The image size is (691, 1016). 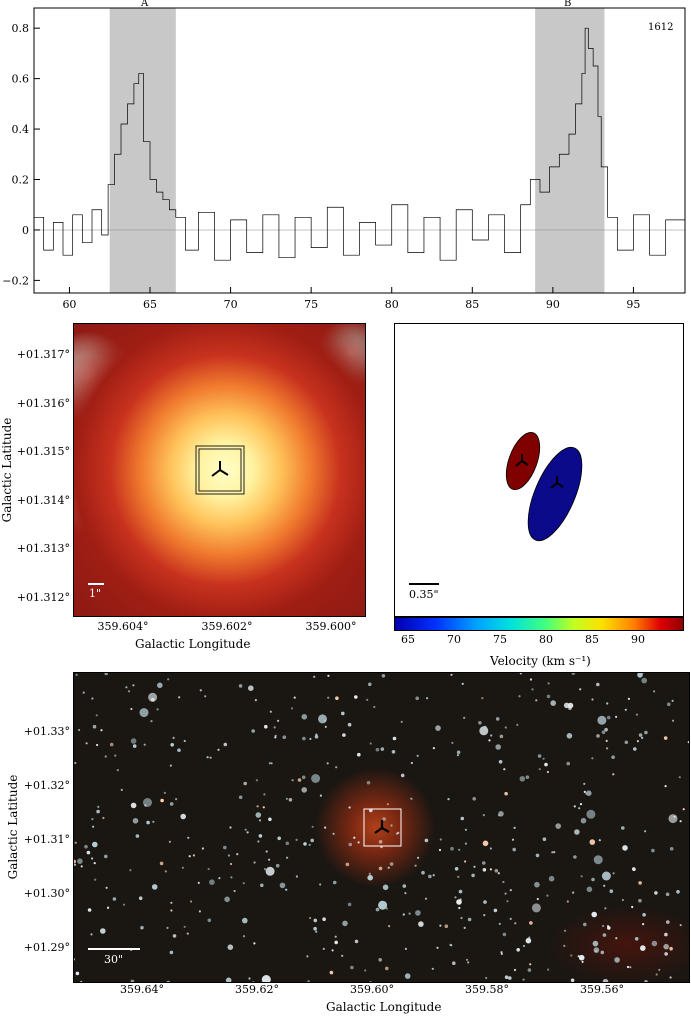 I want to click on x-tick-label: 80, so click(x=392, y=304).